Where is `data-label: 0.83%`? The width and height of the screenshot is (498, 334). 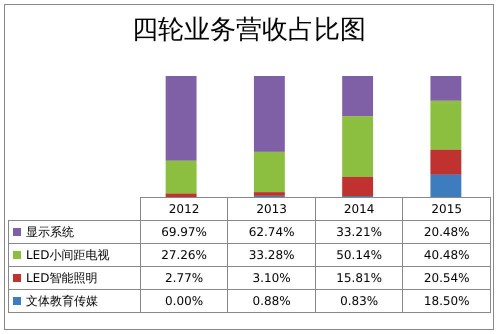
data-label: 0.83% is located at coordinates (359, 301).